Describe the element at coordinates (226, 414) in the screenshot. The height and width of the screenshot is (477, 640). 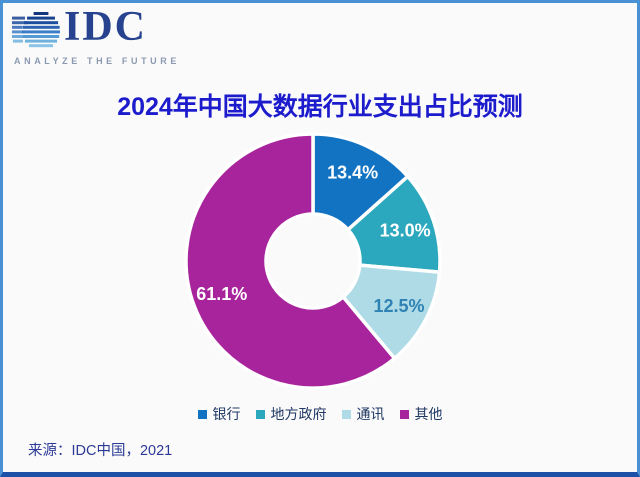
I see `legend-label: 银行` at that location.